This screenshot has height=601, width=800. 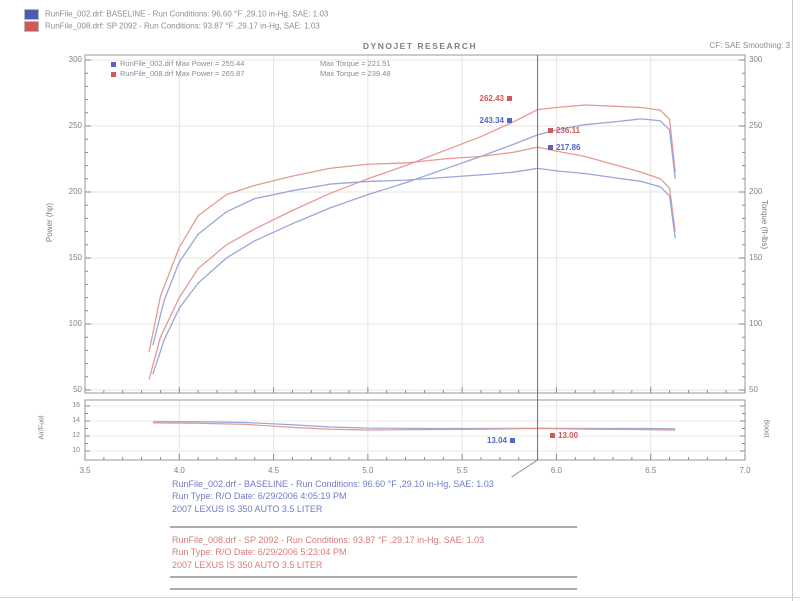 What do you see at coordinates (584, 147) in the screenshot?
I see `cursor-value-label: 217.86` at bounding box center [584, 147].